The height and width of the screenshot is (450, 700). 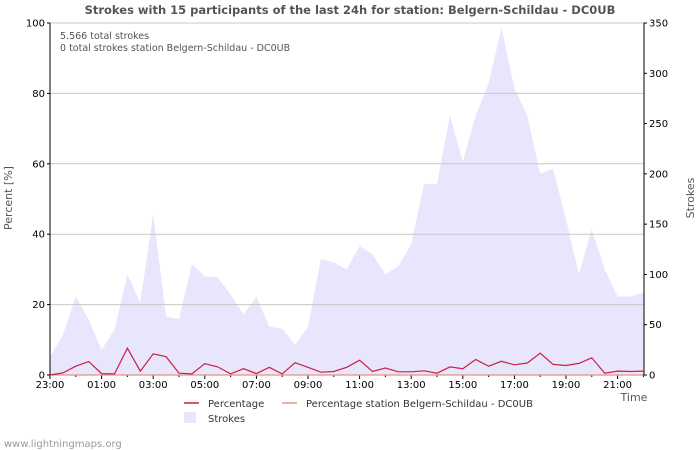 What do you see at coordinates (566, 385) in the screenshot?
I see `x-tick-label-1900: 19:00` at bounding box center [566, 385].